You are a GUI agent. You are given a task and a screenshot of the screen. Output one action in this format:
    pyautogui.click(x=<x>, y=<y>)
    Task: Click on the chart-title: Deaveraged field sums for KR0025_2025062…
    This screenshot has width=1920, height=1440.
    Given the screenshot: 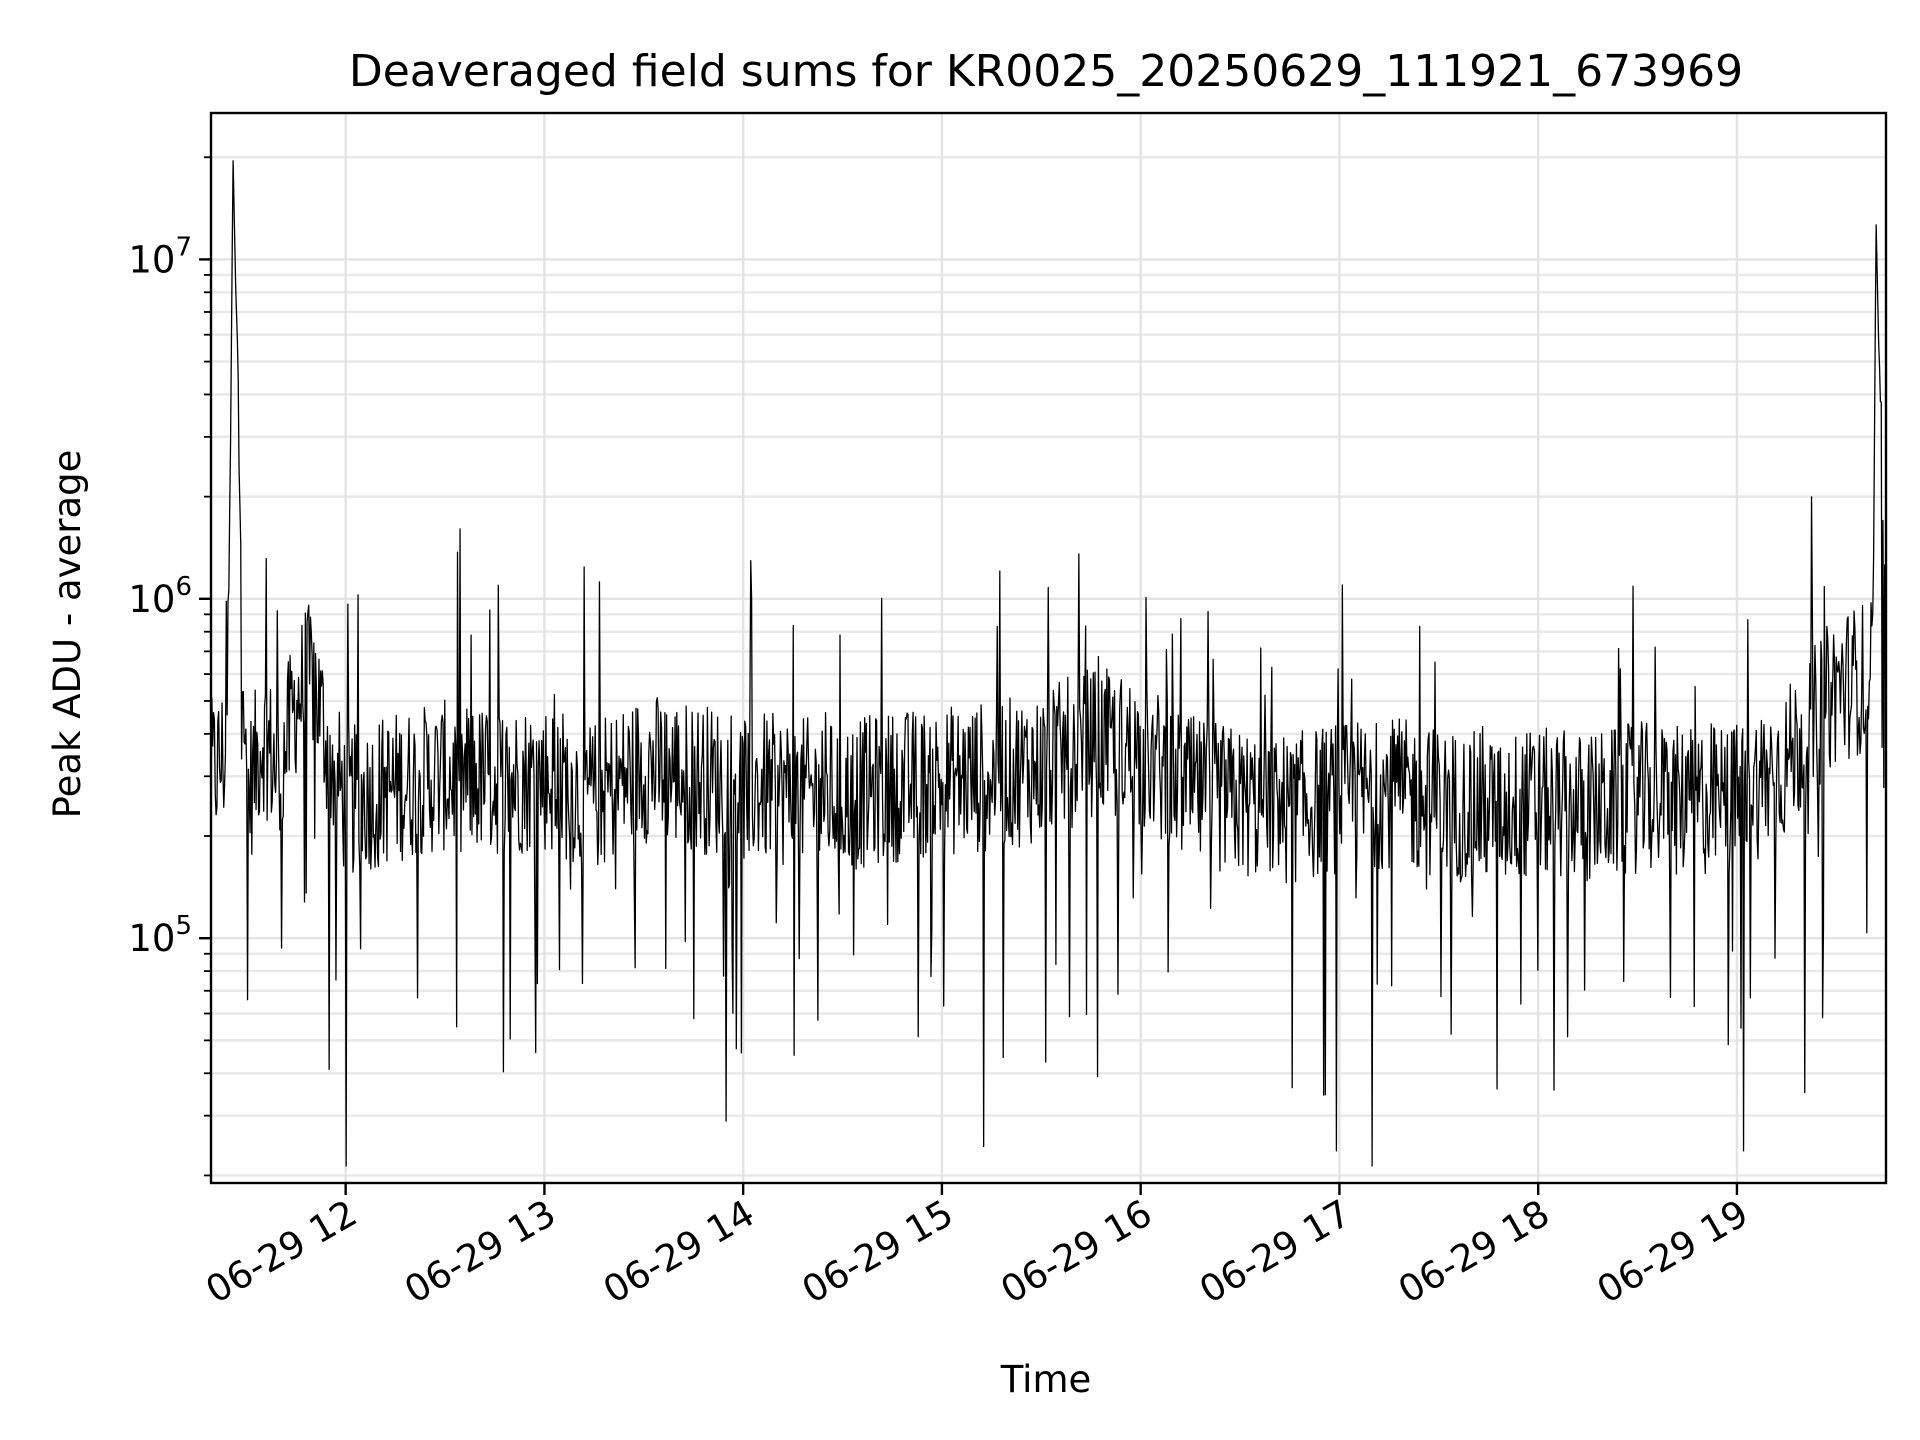 What is the action you would take?
    pyautogui.click(x=1046, y=71)
    